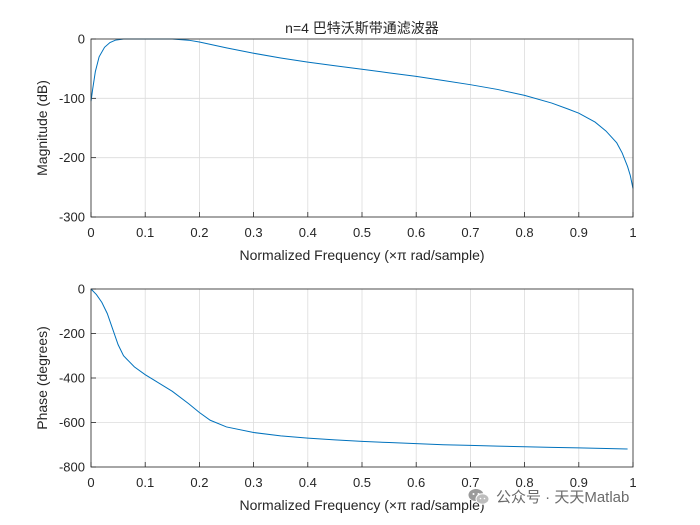 This screenshot has height=525, width=700. I want to click on phase-x-tick-label: 0.2, so click(199, 482).